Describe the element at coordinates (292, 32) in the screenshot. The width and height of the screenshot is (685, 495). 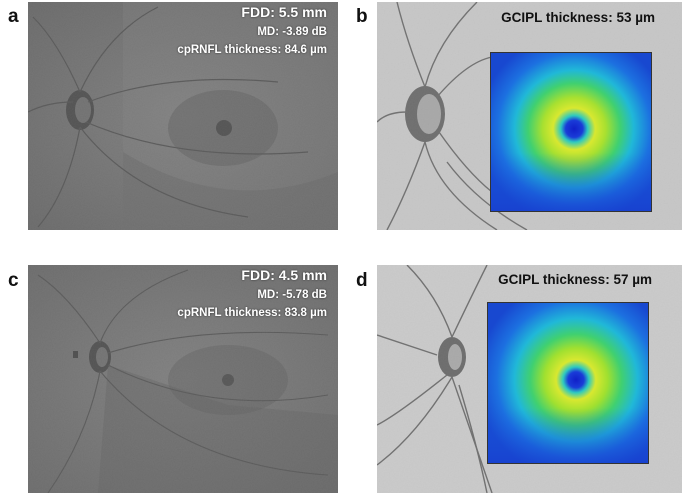
I see `md-label-a: MD: -3.89 dB` at that location.